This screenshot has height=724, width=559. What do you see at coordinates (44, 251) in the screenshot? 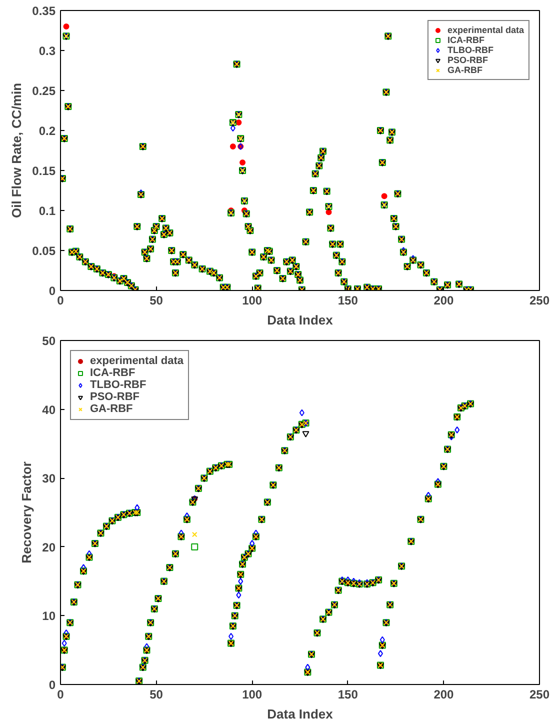
I see `y-tick-label: 0.05` at bounding box center [44, 251].